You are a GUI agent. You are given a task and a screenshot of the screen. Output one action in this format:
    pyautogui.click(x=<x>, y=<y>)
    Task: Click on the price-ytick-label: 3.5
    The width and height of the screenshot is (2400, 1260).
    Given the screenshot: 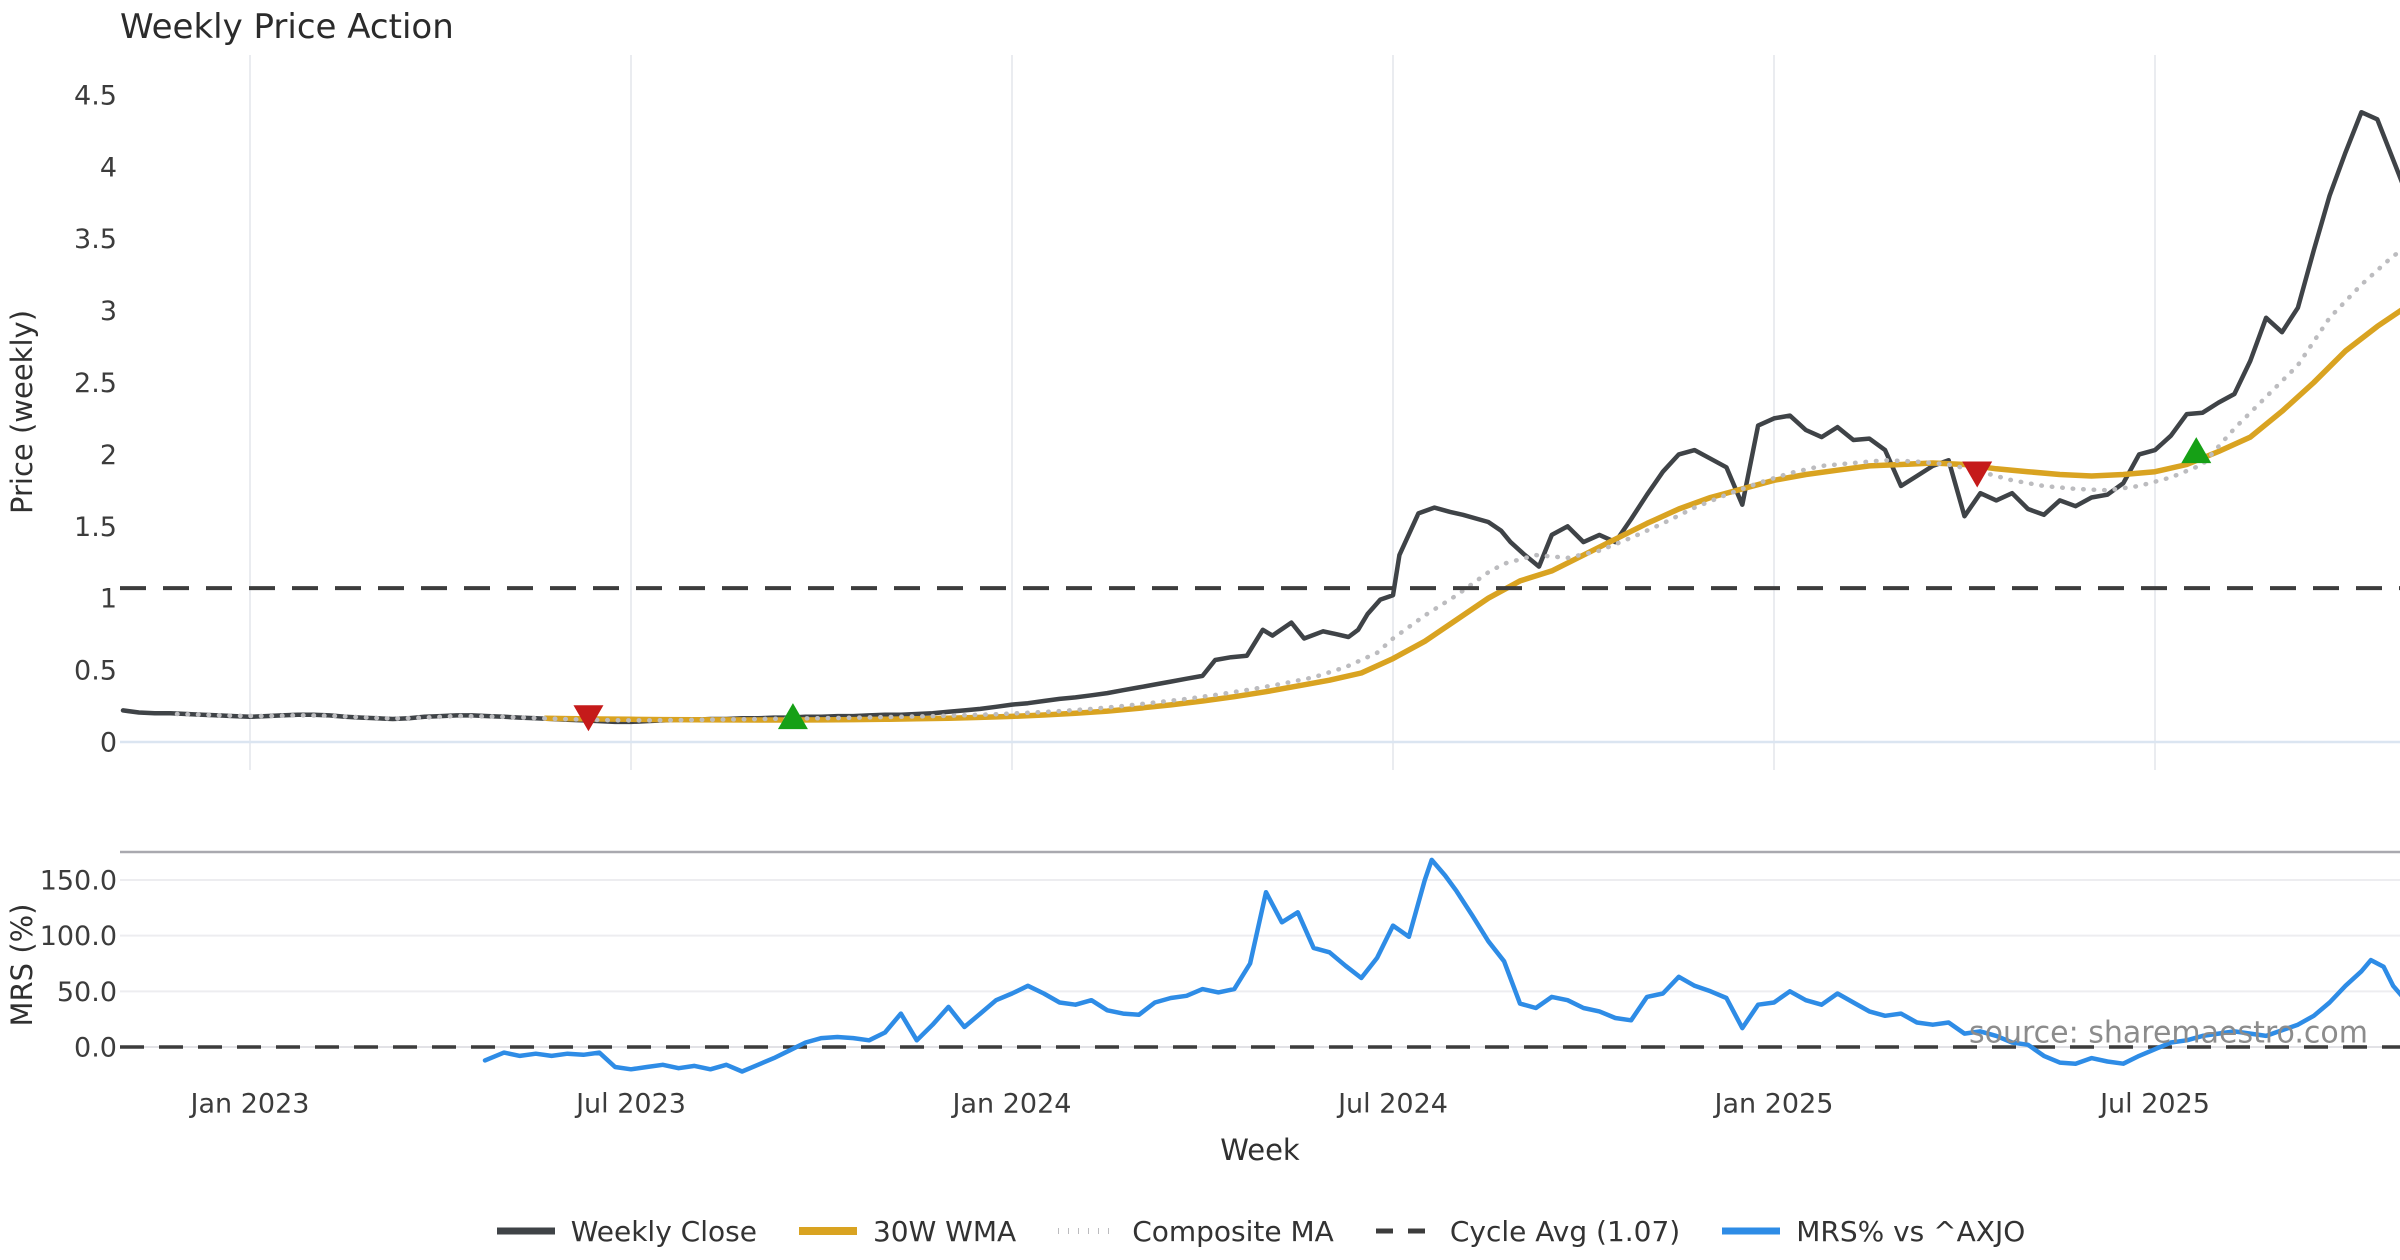 What is the action you would take?
    pyautogui.click(x=95, y=239)
    